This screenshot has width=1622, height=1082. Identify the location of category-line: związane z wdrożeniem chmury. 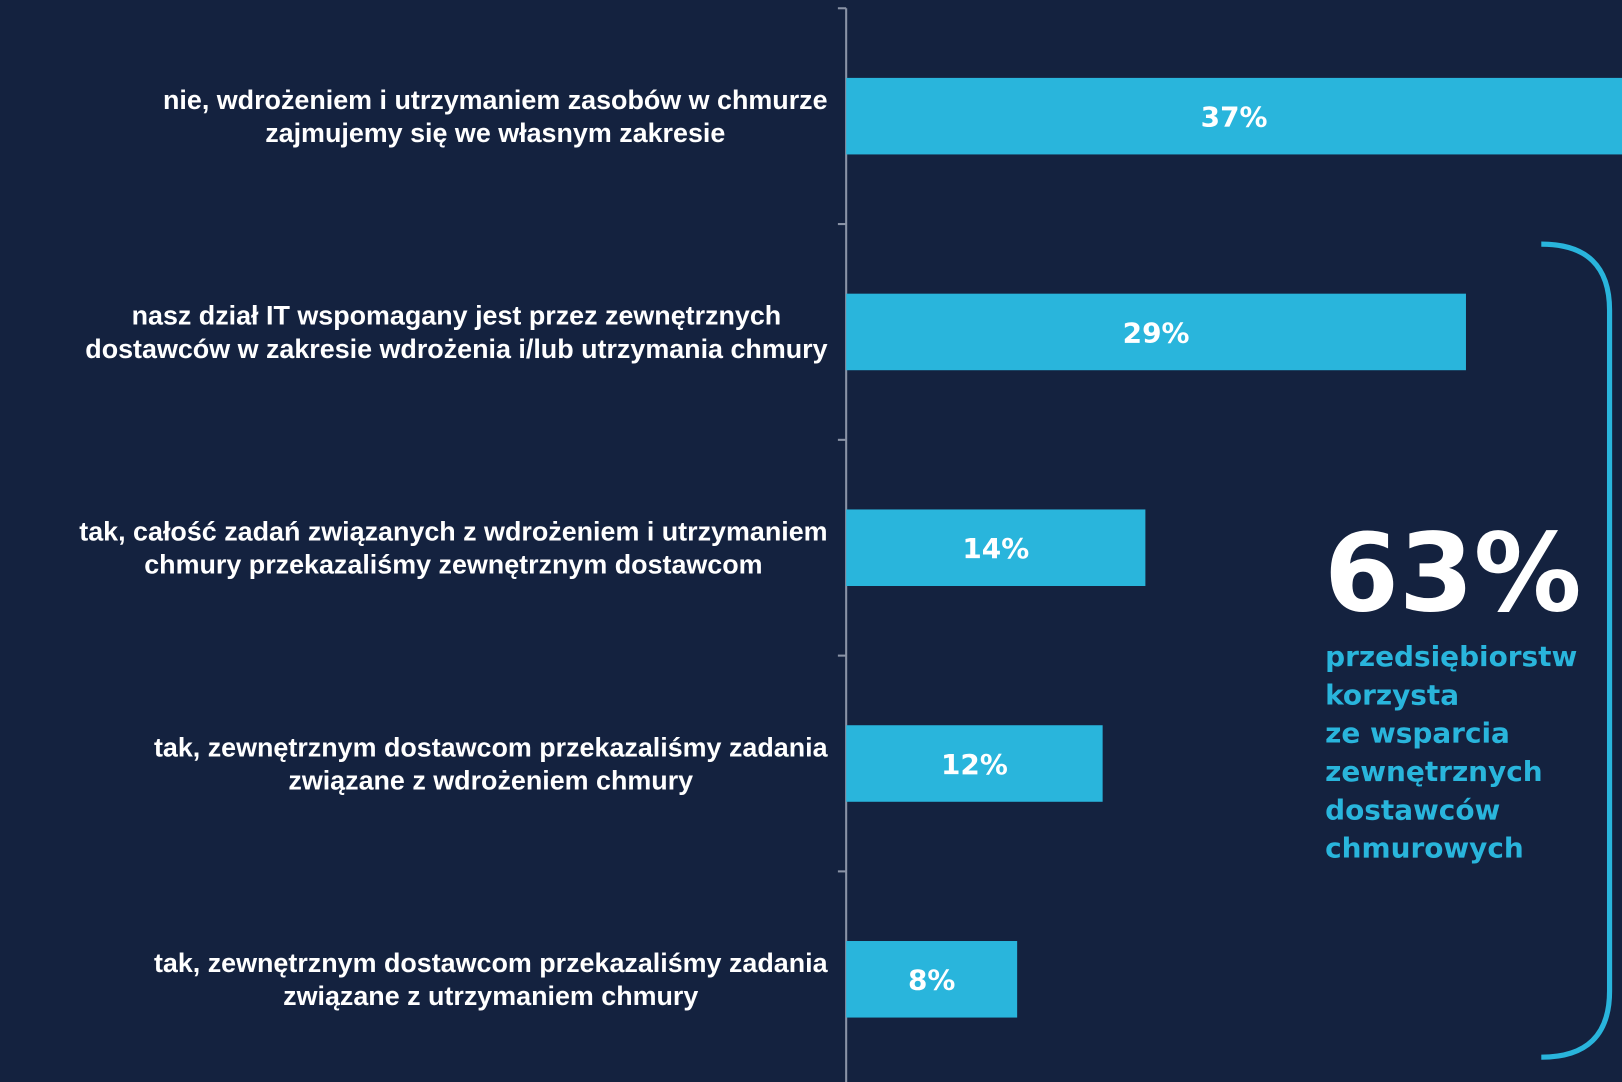
(490, 780).